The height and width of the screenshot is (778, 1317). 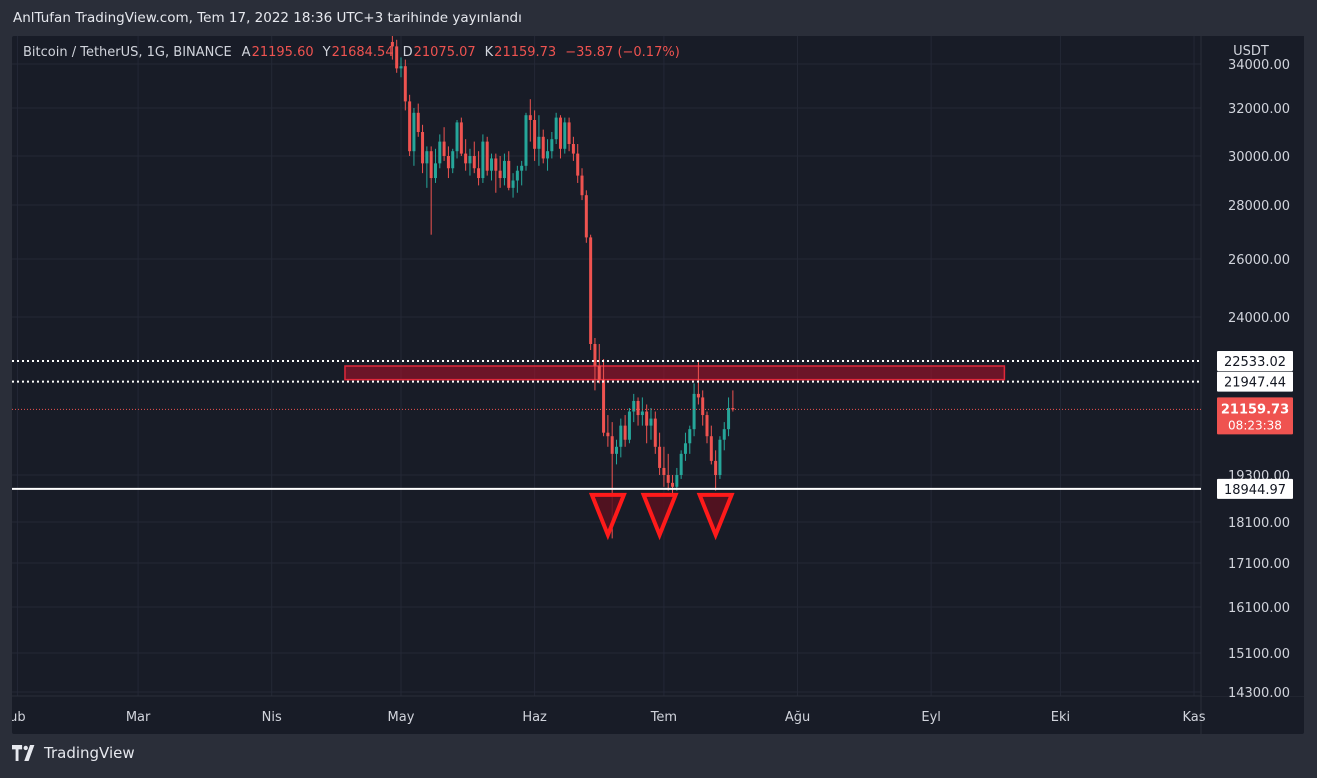 I want to click on high-value: 21684.54, so click(x=362, y=52).